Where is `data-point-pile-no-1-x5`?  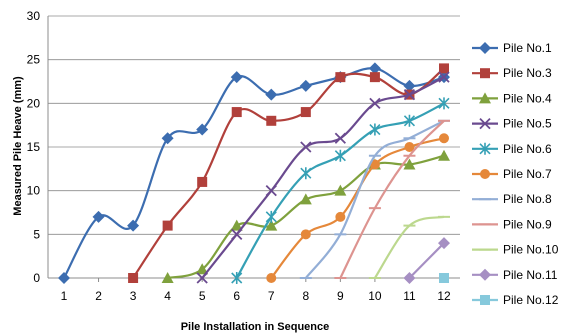 data-point-pile-no-1-x5 is located at coordinates (202, 129).